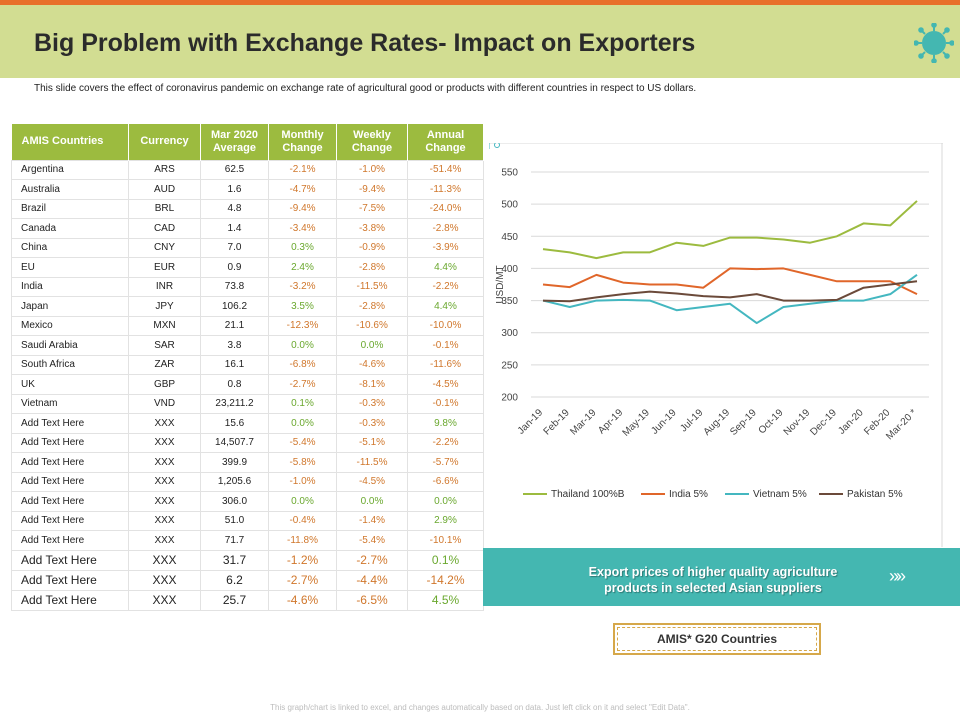  What do you see at coordinates (234, 286) in the screenshot?
I see `cell-average: 73.8` at bounding box center [234, 286].